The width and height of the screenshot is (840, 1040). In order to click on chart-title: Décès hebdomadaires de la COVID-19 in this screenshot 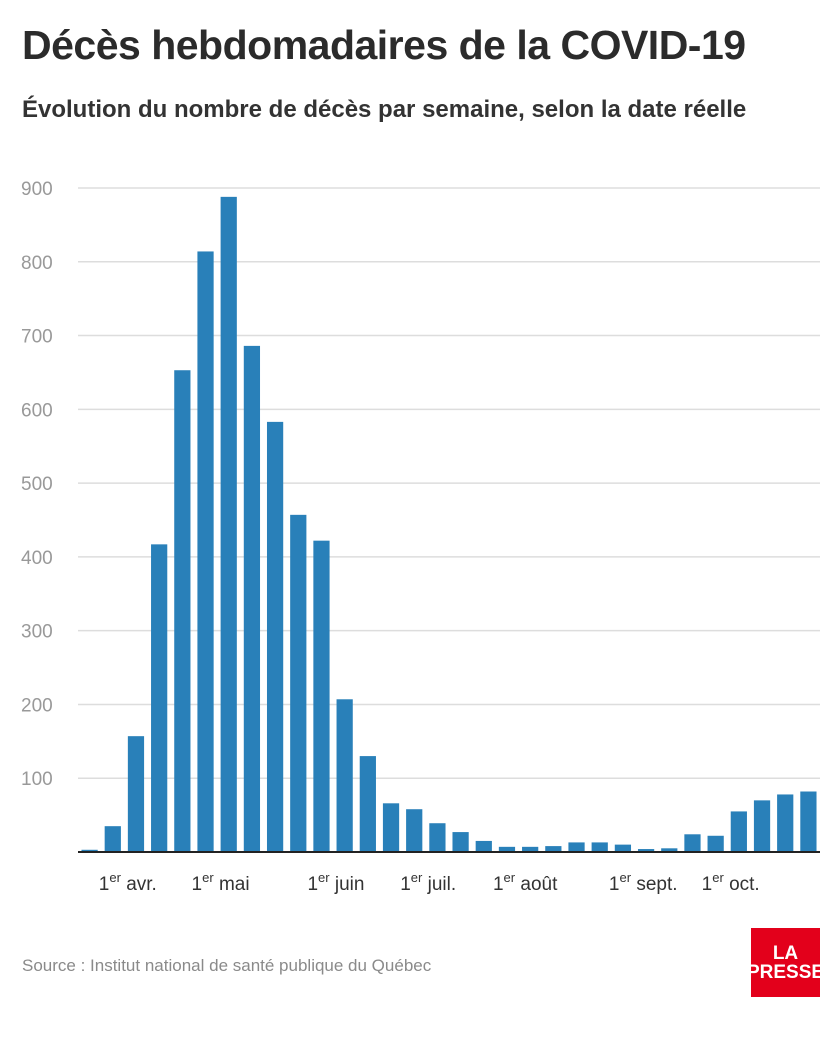, I will do `click(384, 45)`.